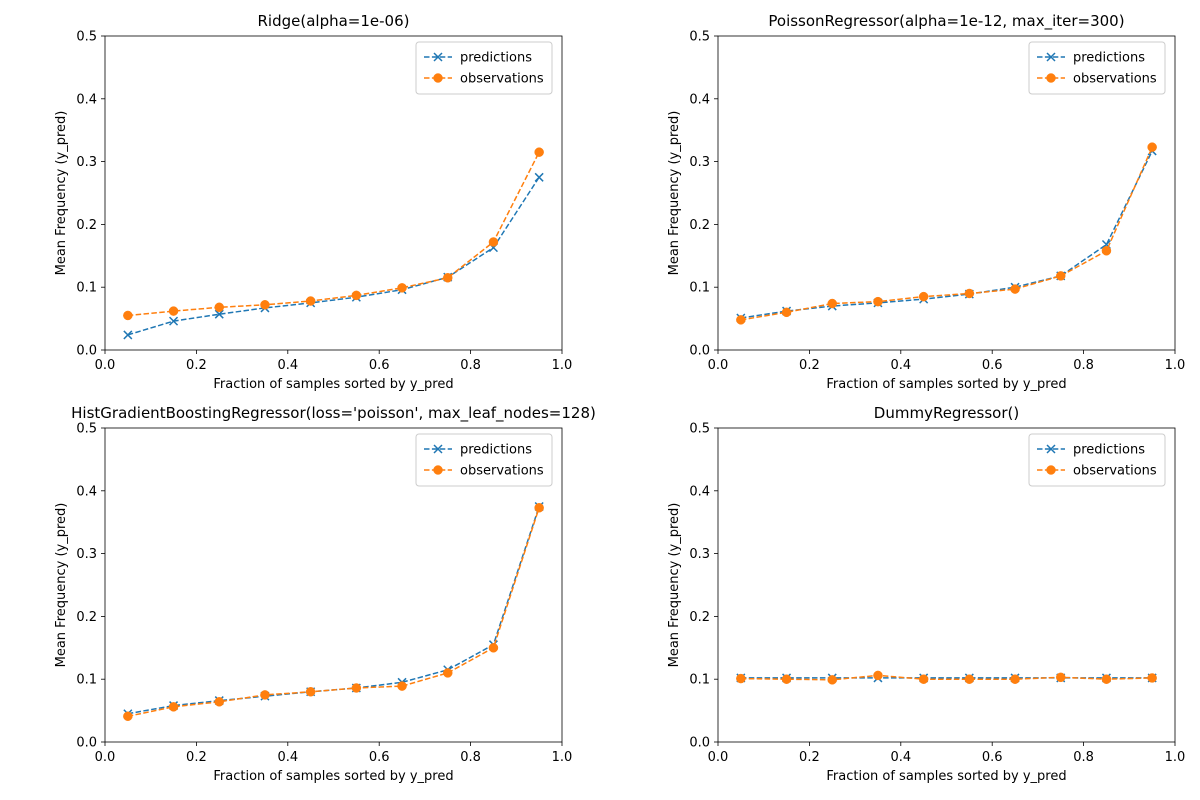 The height and width of the screenshot is (800, 1200). I want to click on series-line-predictions, so click(333, 256).